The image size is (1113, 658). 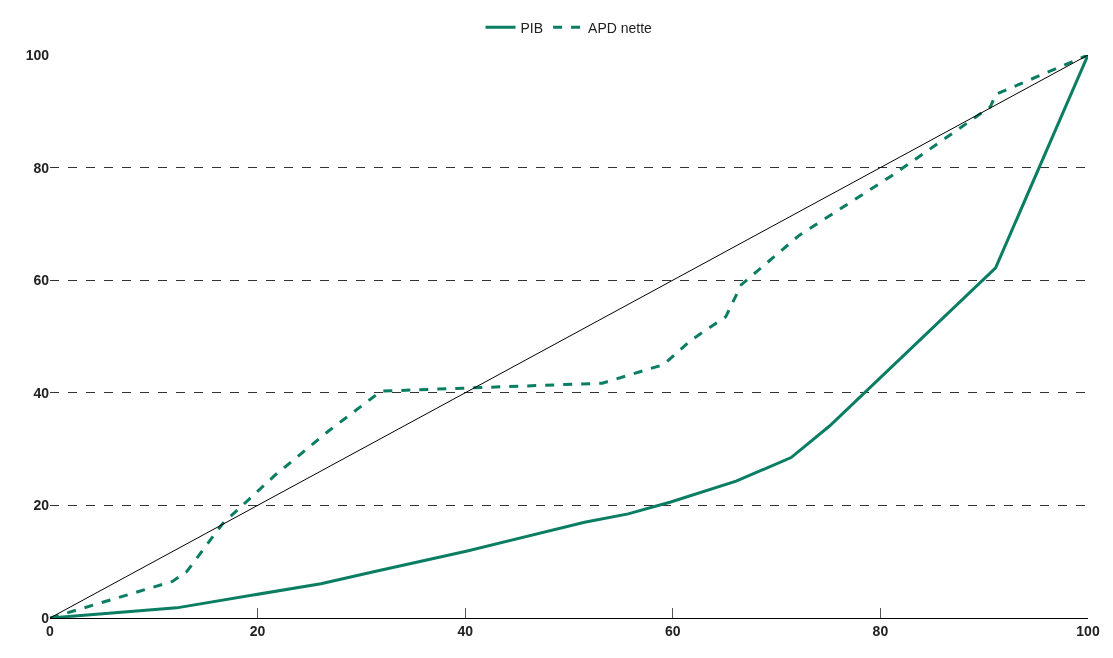 What do you see at coordinates (465, 630) in the screenshot?
I see `x-tick-label: 40` at bounding box center [465, 630].